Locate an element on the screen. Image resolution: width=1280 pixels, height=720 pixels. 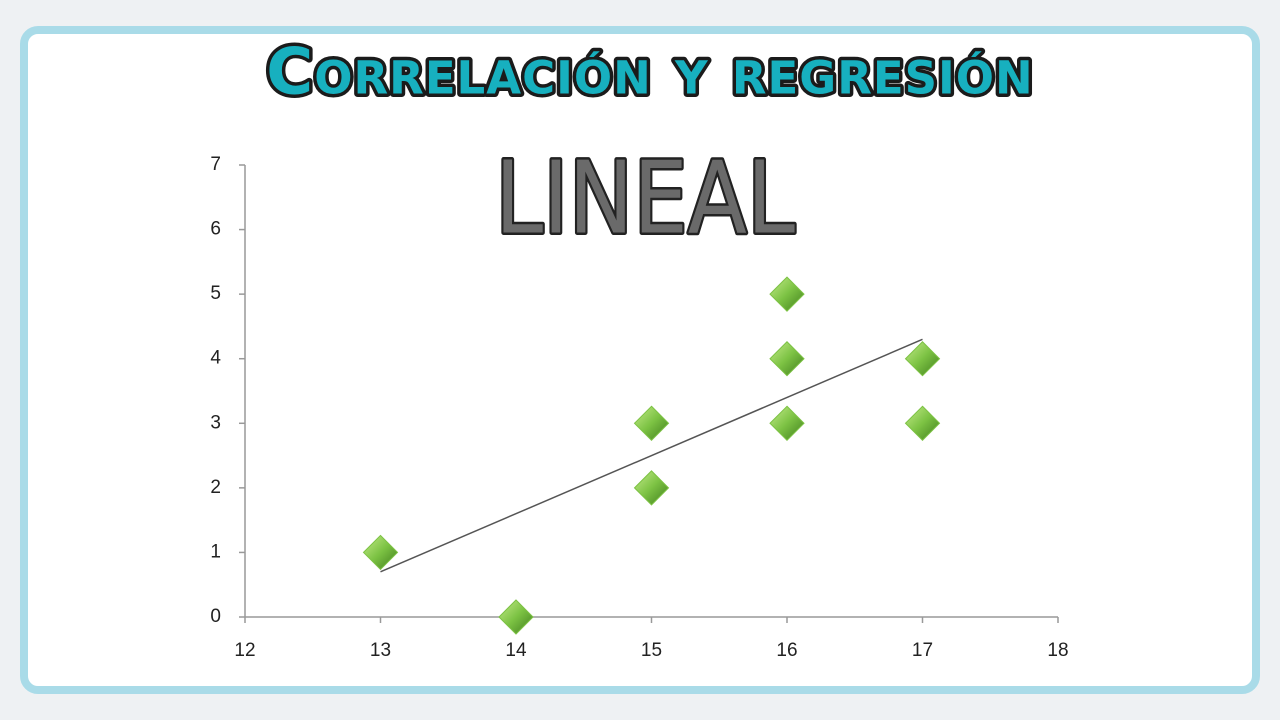
x-tick-label: 17 is located at coordinates (922, 650).